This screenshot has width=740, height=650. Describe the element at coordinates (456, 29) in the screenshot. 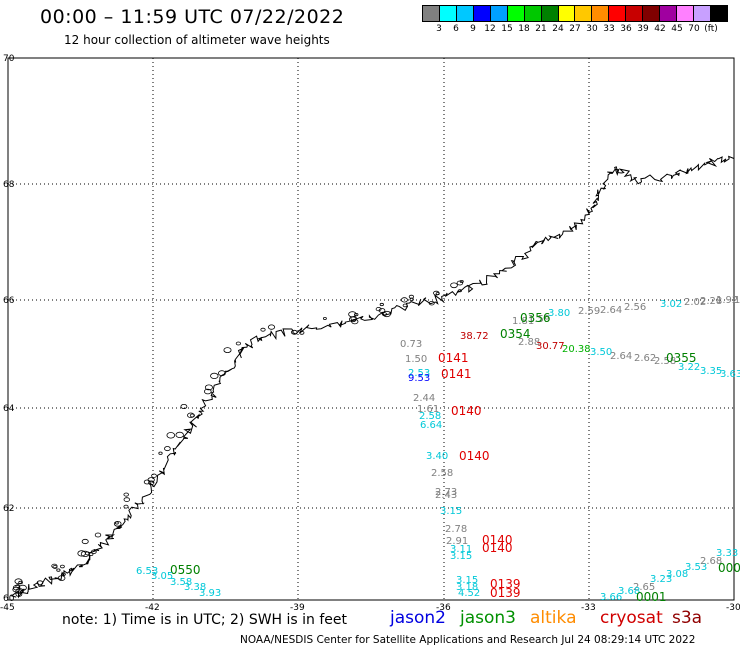

I see `legend-label: 6` at that location.